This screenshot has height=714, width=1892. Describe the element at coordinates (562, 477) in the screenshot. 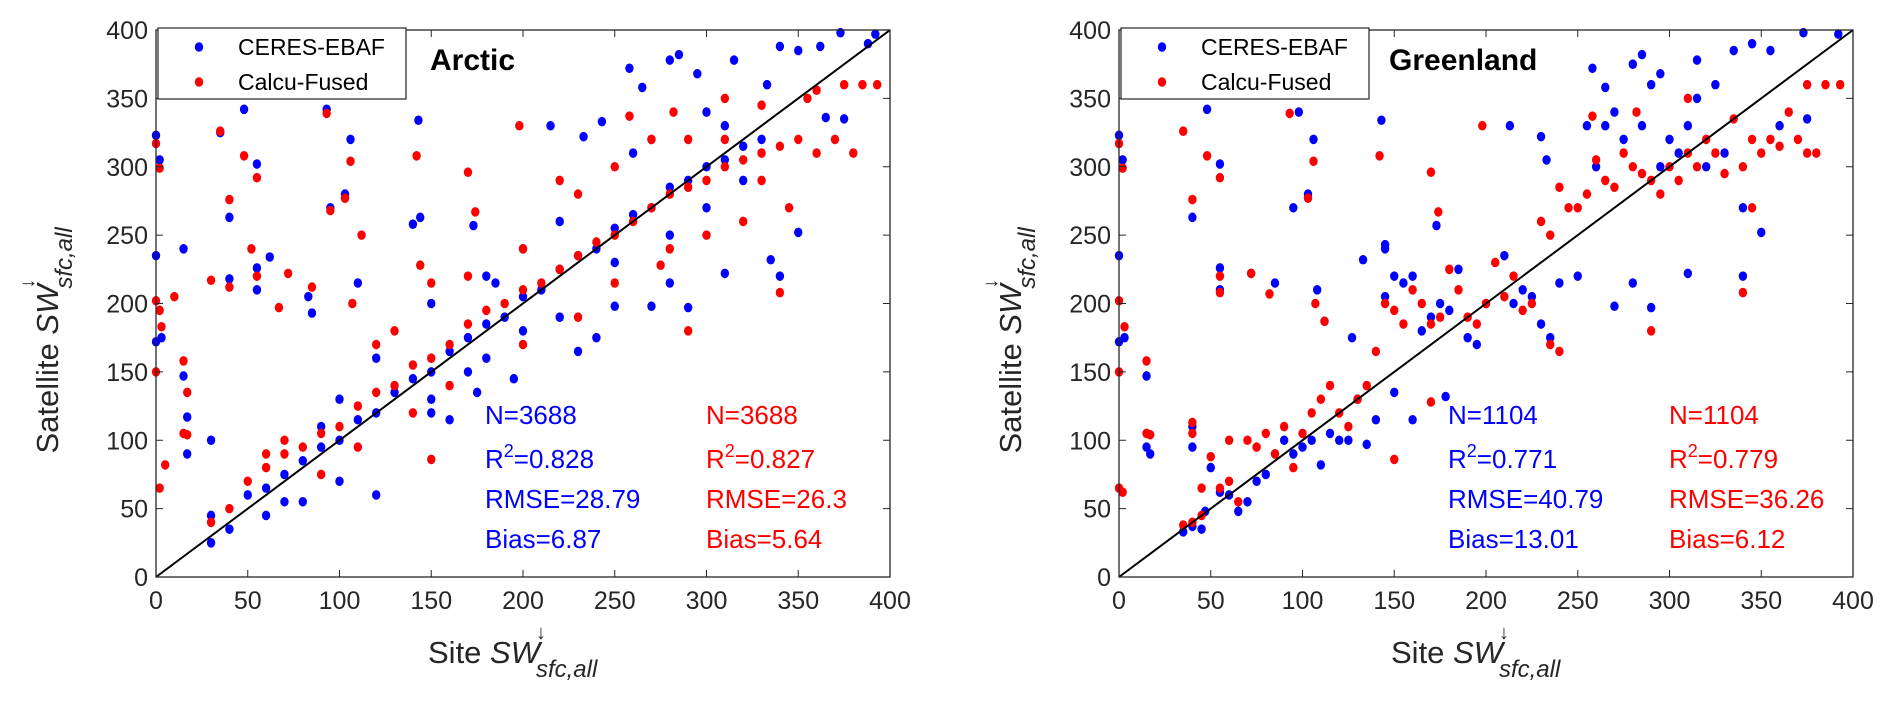

I see `stats-ceres-ebaf: N=3688 R2=0.828 RMSE=28.79 Bias=6.87` at that location.